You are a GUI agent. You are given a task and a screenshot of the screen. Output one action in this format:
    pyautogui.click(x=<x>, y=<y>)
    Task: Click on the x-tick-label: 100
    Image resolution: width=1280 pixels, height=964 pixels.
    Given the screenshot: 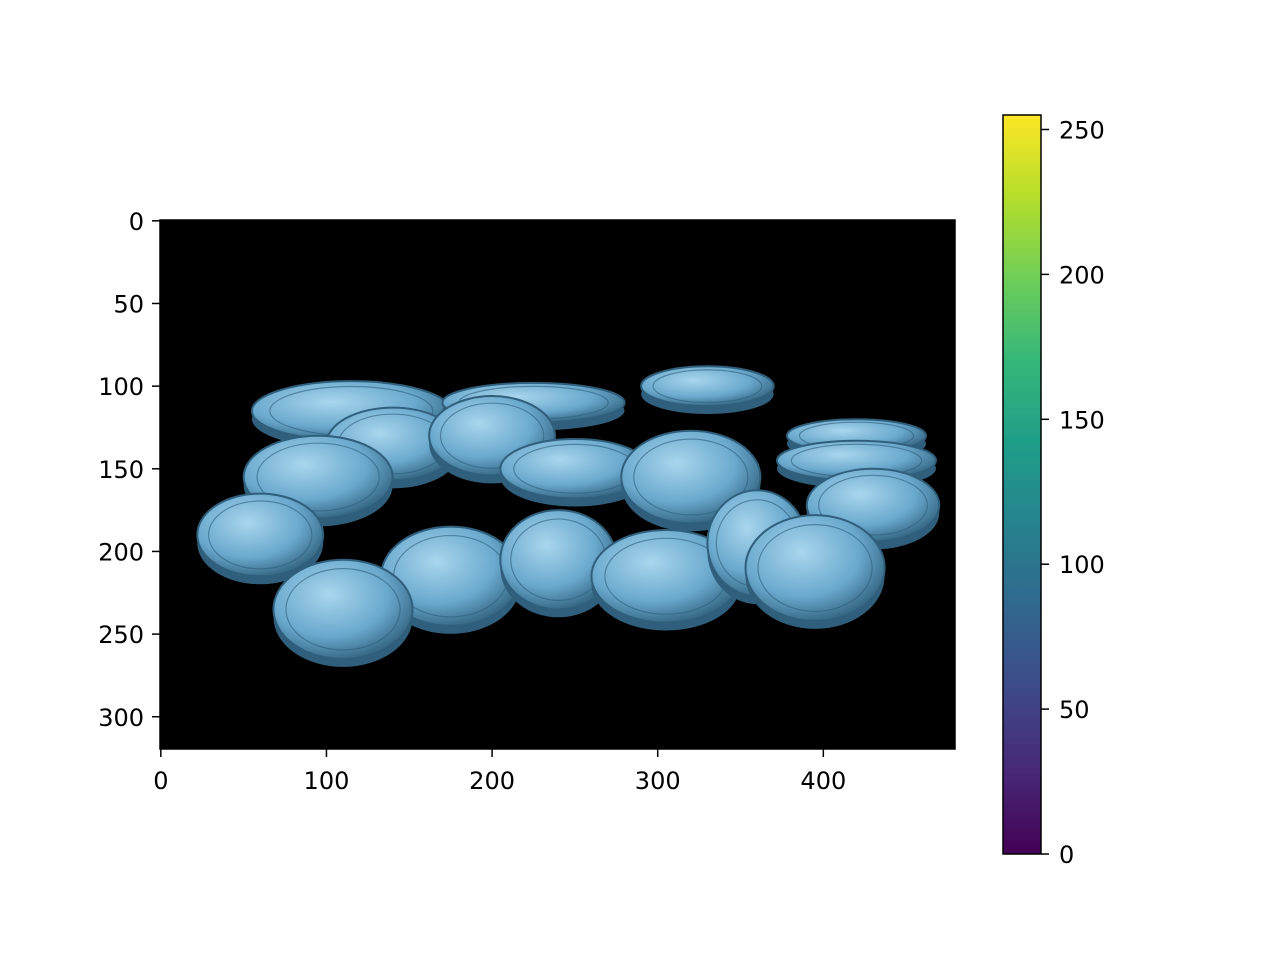 What is the action you would take?
    pyautogui.click(x=327, y=781)
    